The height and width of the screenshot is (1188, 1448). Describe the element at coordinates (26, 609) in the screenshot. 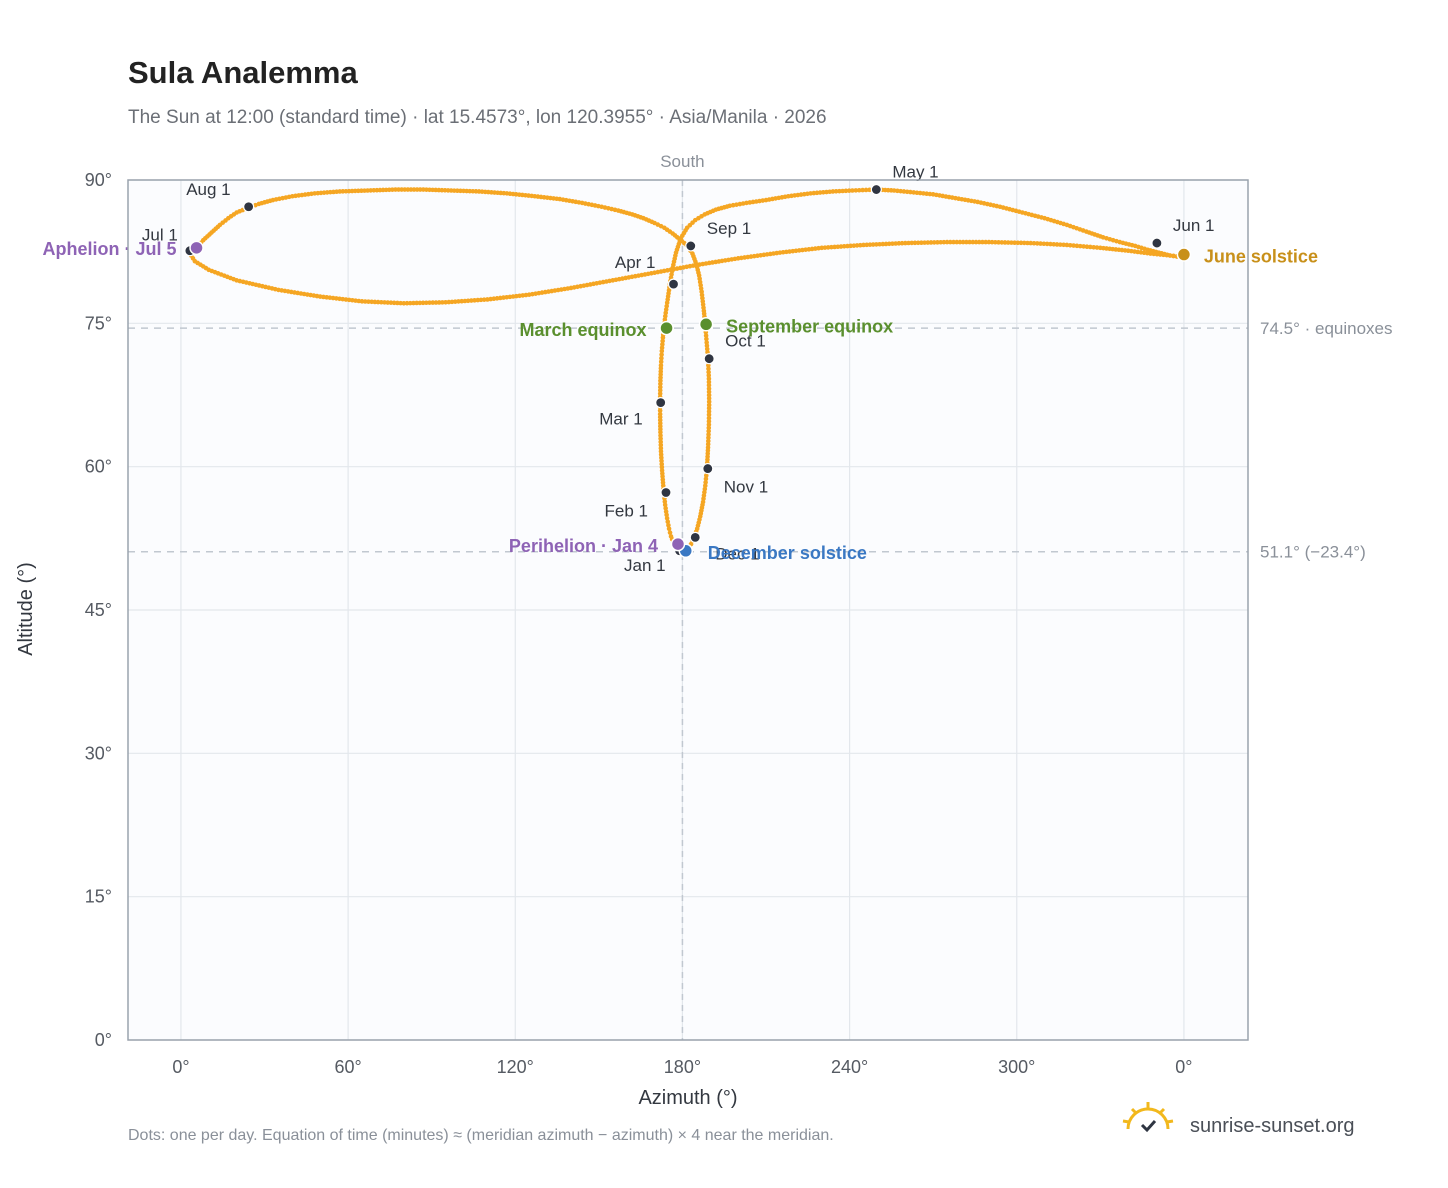

I see `y-axis-label: Altitude (°)` at that location.